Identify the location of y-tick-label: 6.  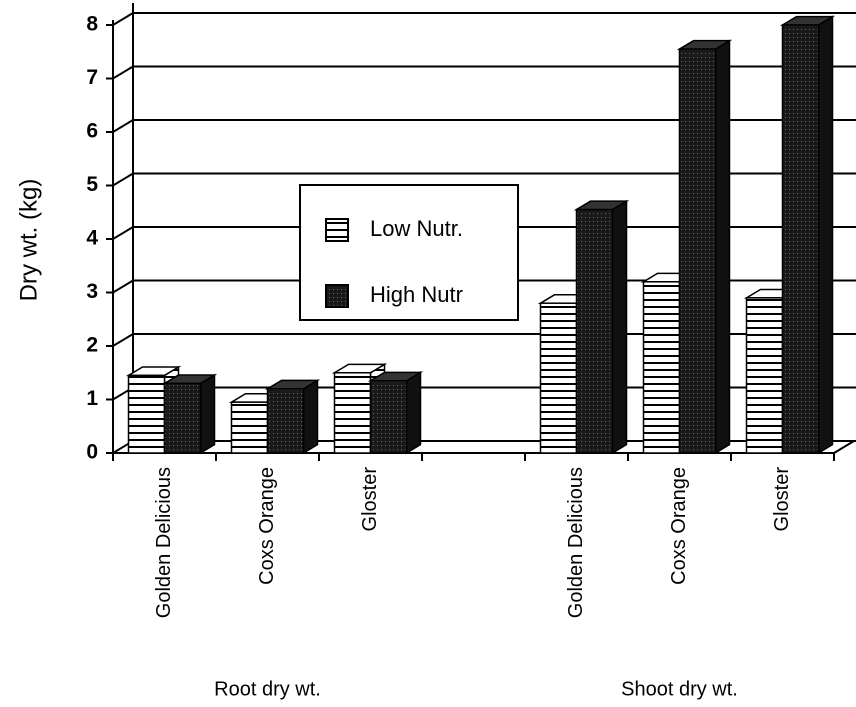
(92, 131).